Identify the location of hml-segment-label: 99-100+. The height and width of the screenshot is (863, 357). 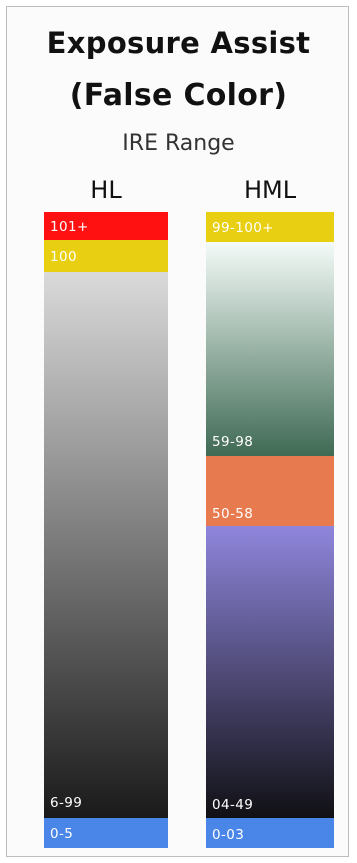
(243, 228).